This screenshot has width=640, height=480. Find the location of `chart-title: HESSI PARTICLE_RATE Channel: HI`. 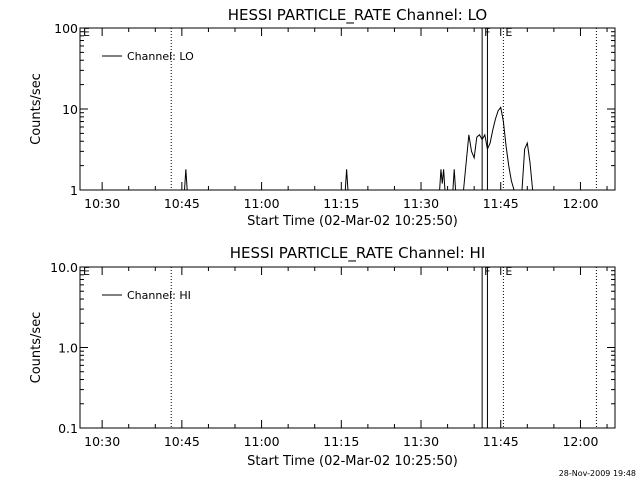

chart-title: HESSI PARTICLE_RATE Channel: HI is located at coordinates (358, 253).